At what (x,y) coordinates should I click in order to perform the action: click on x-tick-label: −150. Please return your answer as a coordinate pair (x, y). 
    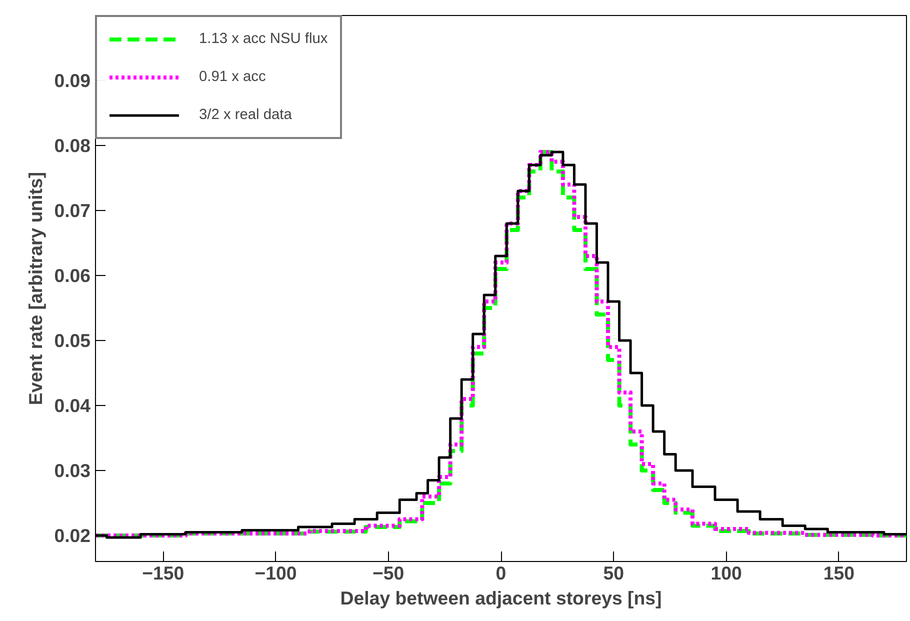
    Looking at the image, I should click on (163, 573).